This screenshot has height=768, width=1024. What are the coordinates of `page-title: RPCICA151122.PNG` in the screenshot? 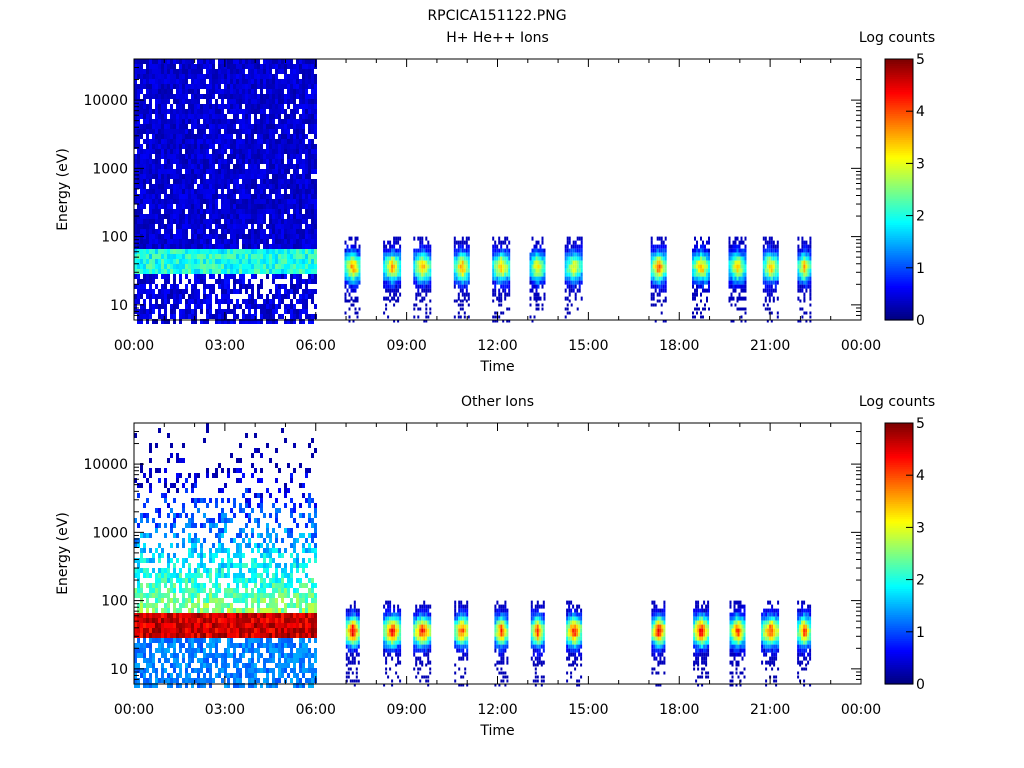 It's located at (496, 16).